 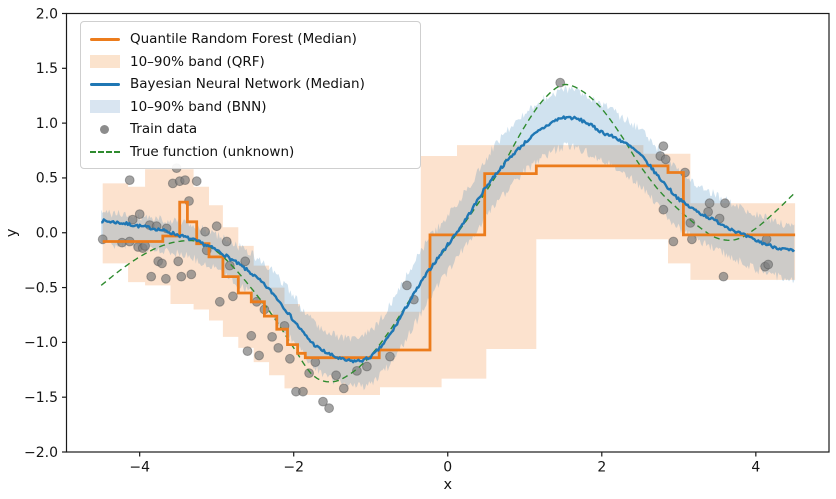 What do you see at coordinates (293, 468) in the screenshot?
I see `x-tick-label: −2` at bounding box center [293, 468].